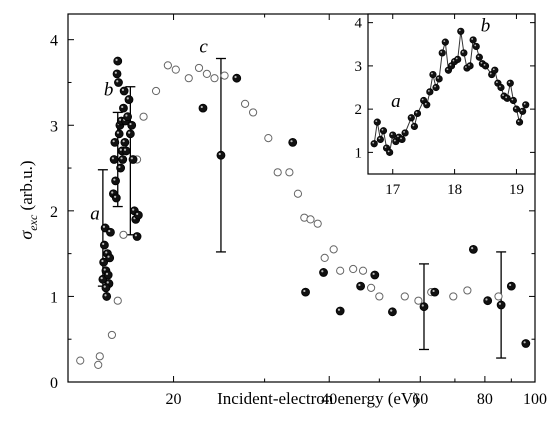  Describe the element at coordinates (54, 212) in the screenshot. I see `y-tick-label: 2` at that location.